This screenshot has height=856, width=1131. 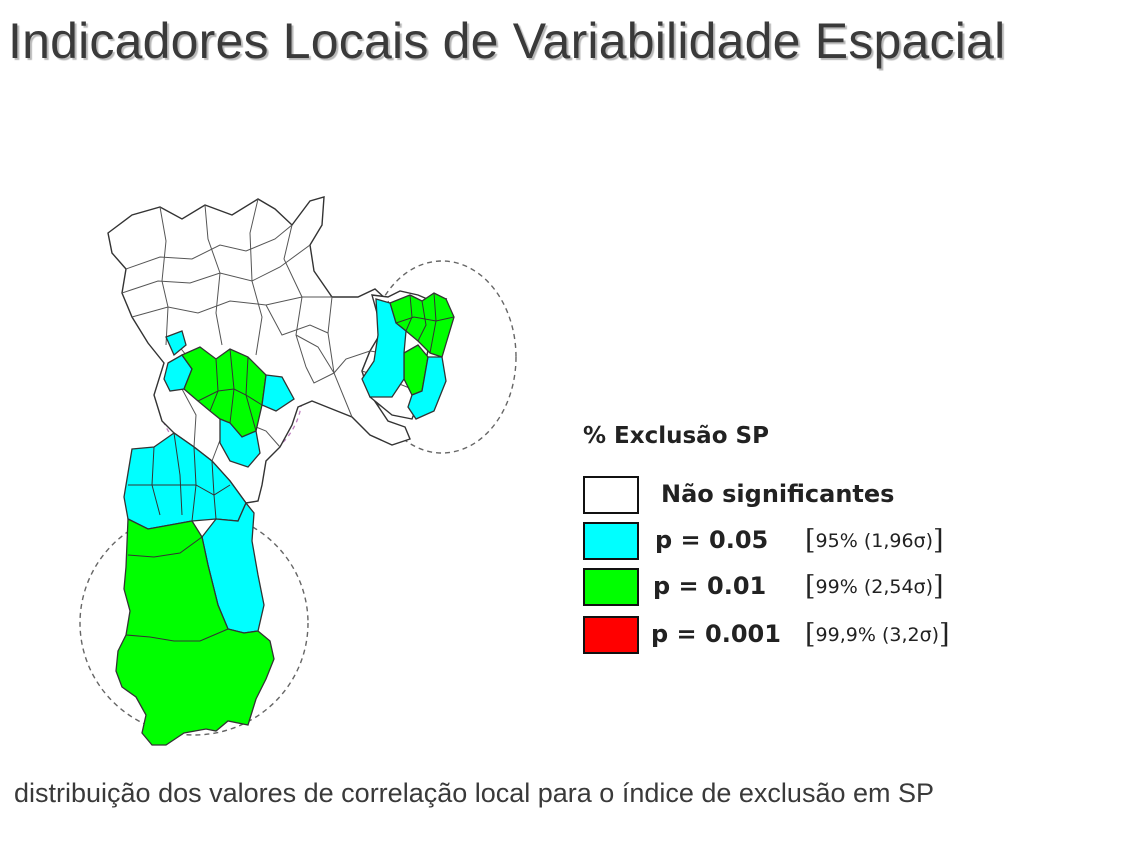 I want to click on region-p05-east-south, so click(x=427, y=388).